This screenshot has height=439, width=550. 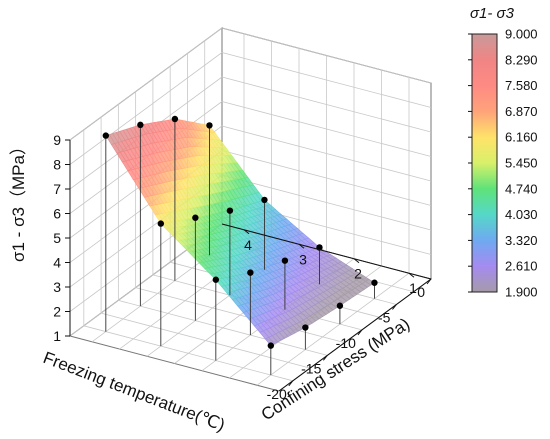 I want to click on z-tick-label: 5, so click(x=57, y=238).